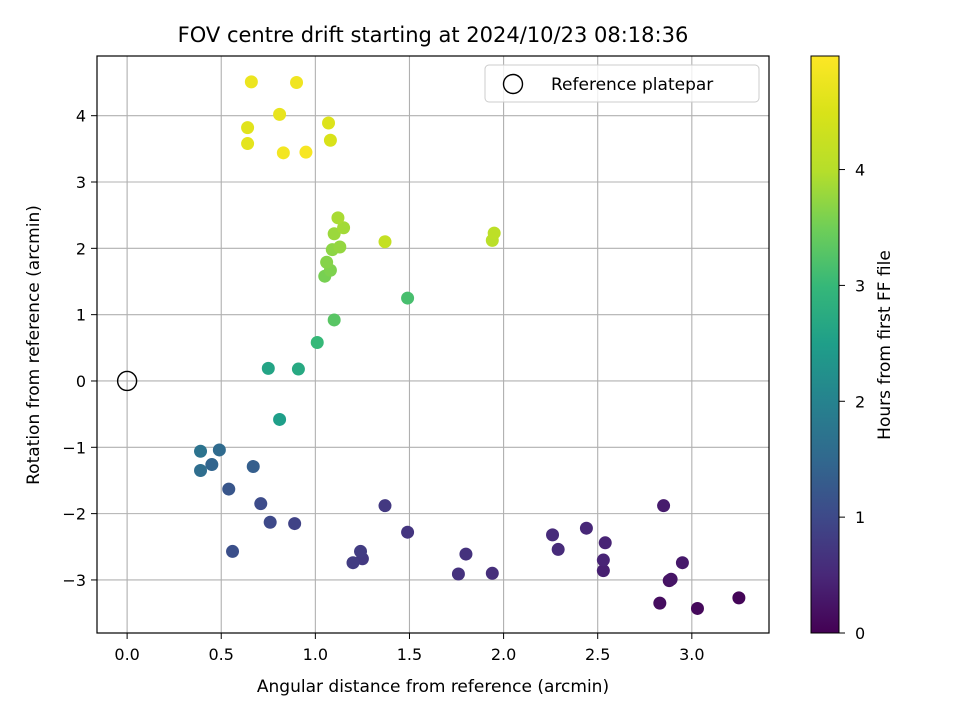 This screenshot has width=960, height=720. What do you see at coordinates (885, 345) in the screenshot?
I see `colorbar-label: Hours from first FF file` at bounding box center [885, 345].